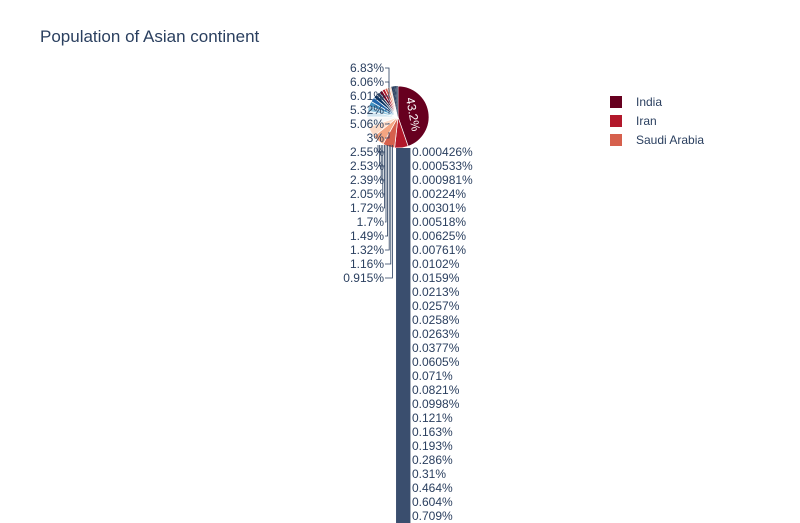 This screenshot has width=800, height=523. I want to click on slice-label: 0.0159%, so click(436, 278).